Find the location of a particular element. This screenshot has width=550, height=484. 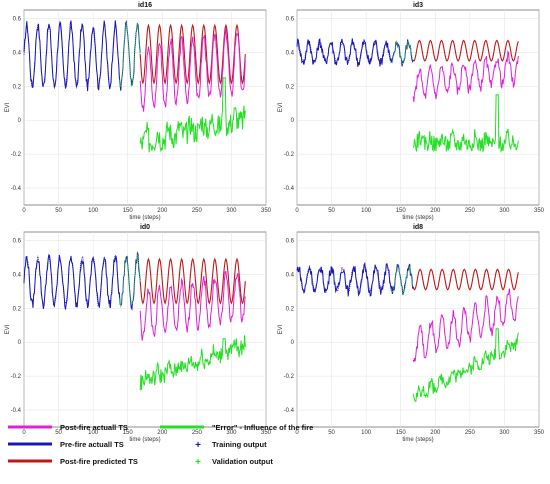

legend-label-post-actual: Post-fire actuall TS is located at coordinates (94, 427).